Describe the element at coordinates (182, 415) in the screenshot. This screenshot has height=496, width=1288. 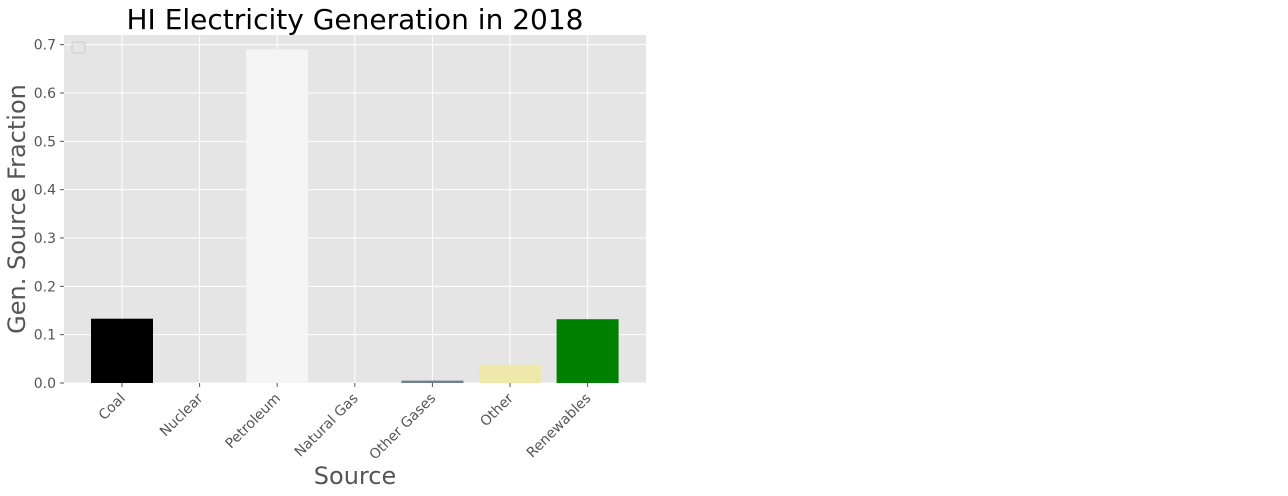
I see `x-tick-label: Nuclear` at that location.